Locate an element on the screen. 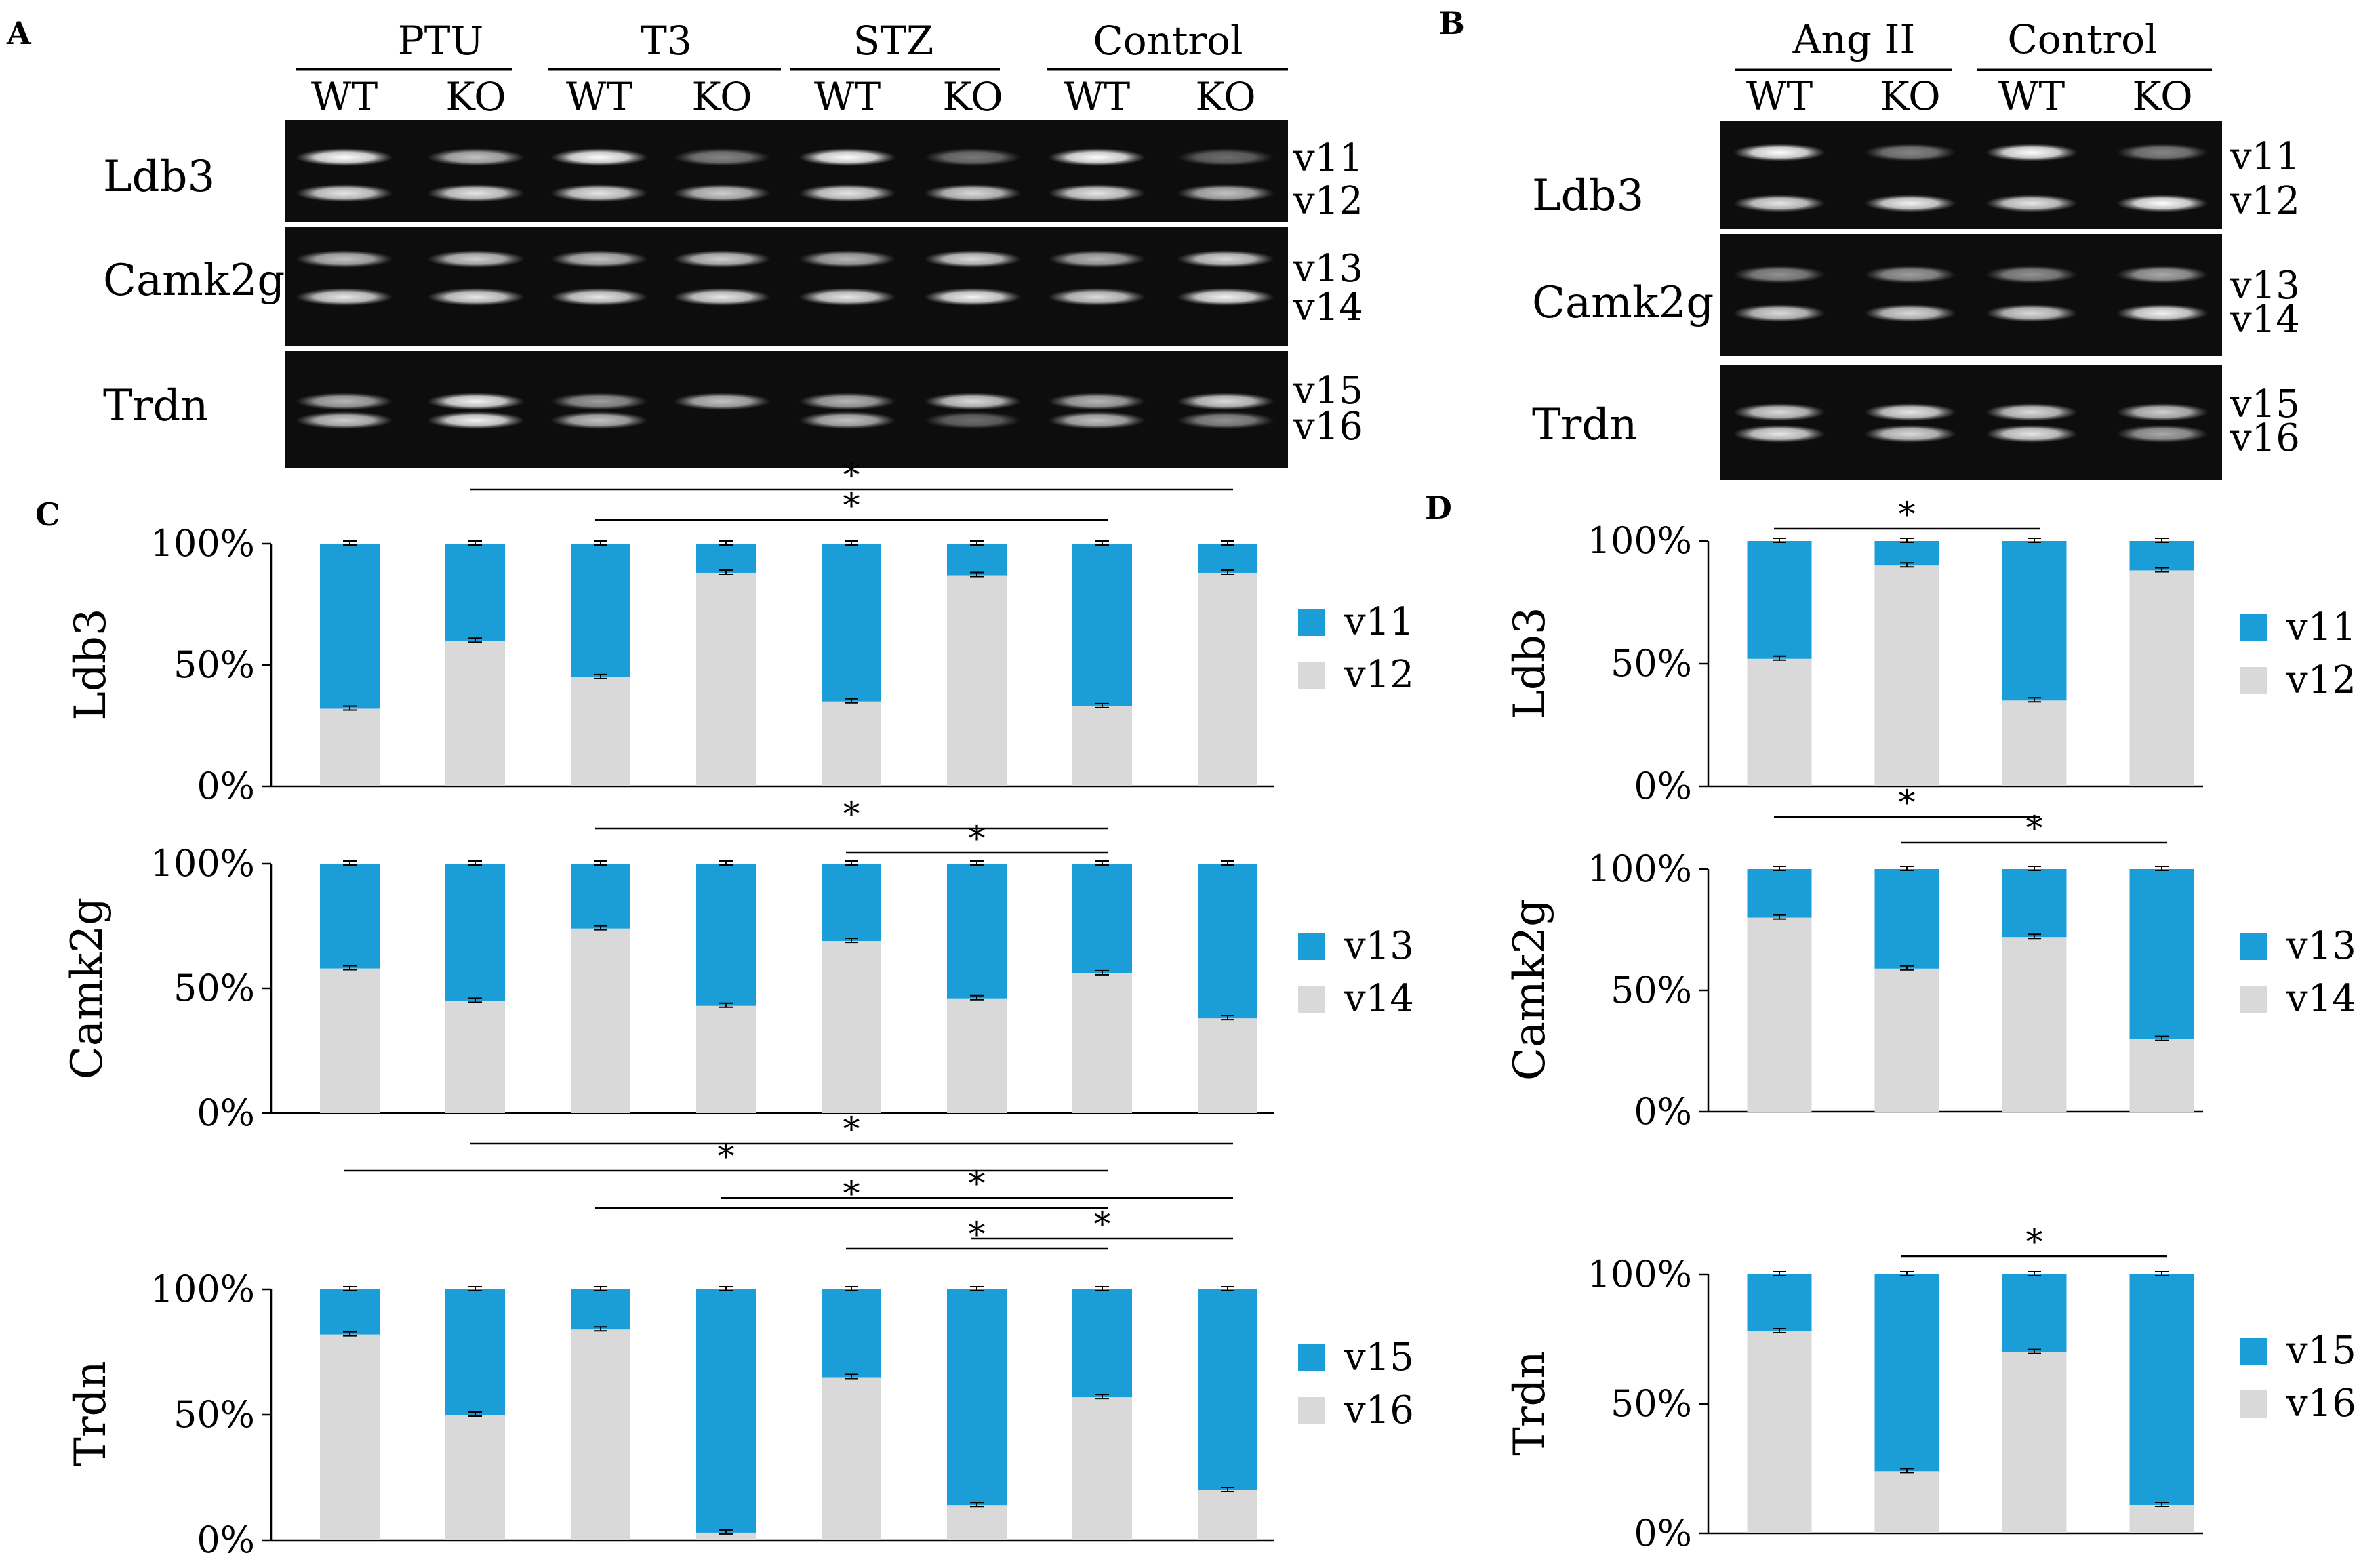  group-label: Control is located at coordinates (1168, 41).